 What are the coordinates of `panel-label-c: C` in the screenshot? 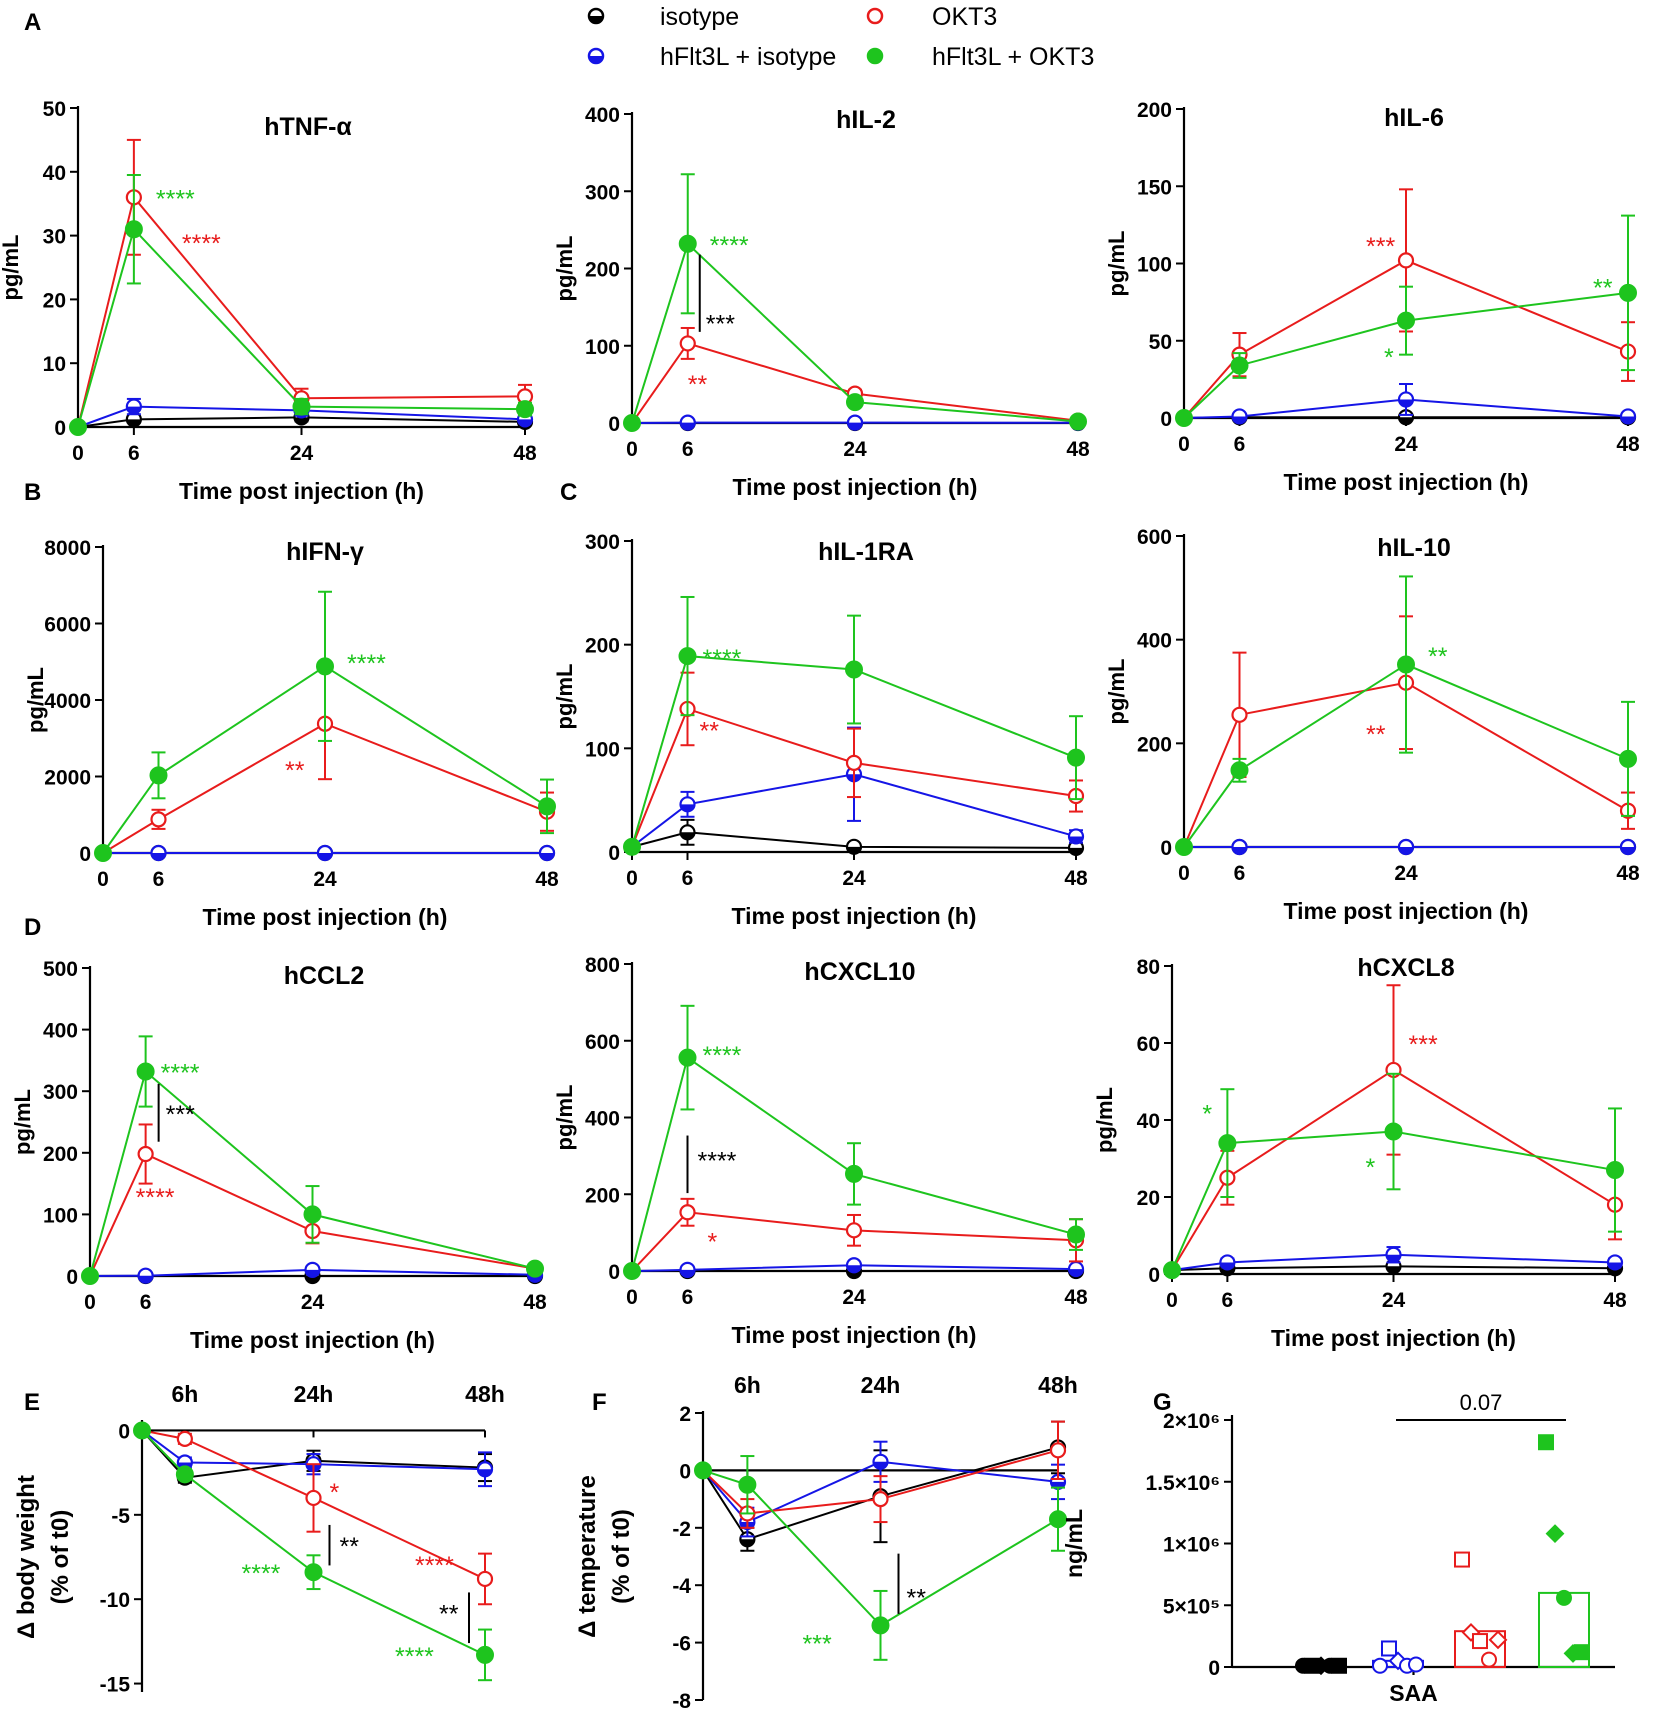 It's located at (568, 492).